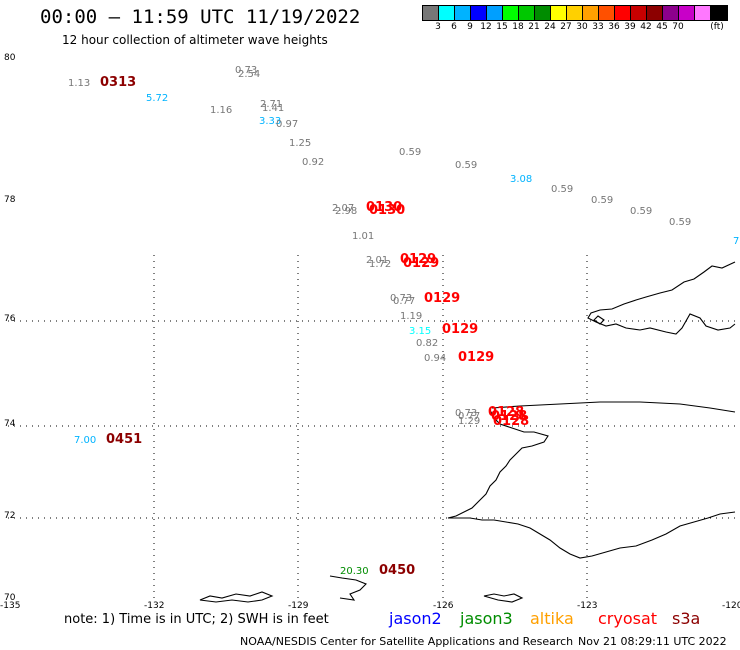  What do you see at coordinates (154, 606) in the screenshot?
I see `lon-label-132: -132` at bounding box center [154, 606].